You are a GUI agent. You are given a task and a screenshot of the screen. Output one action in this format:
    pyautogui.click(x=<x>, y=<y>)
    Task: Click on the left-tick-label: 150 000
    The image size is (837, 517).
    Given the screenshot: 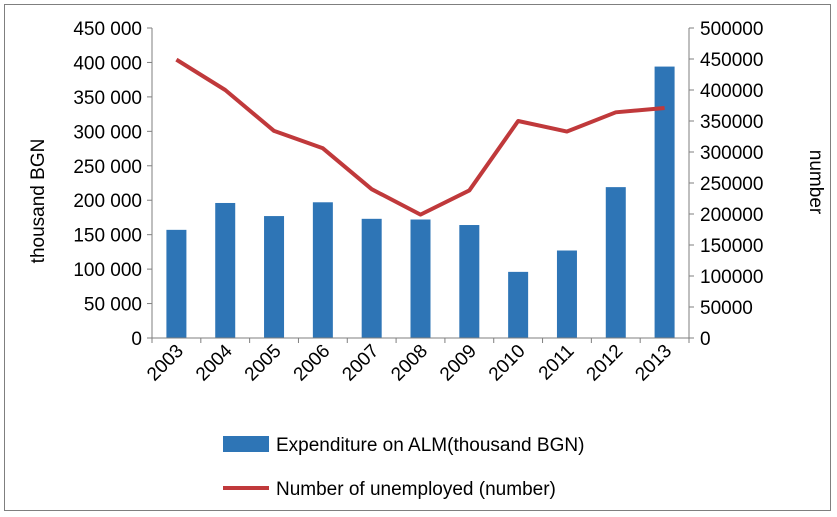 What is the action you would take?
    pyautogui.click(x=107, y=236)
    